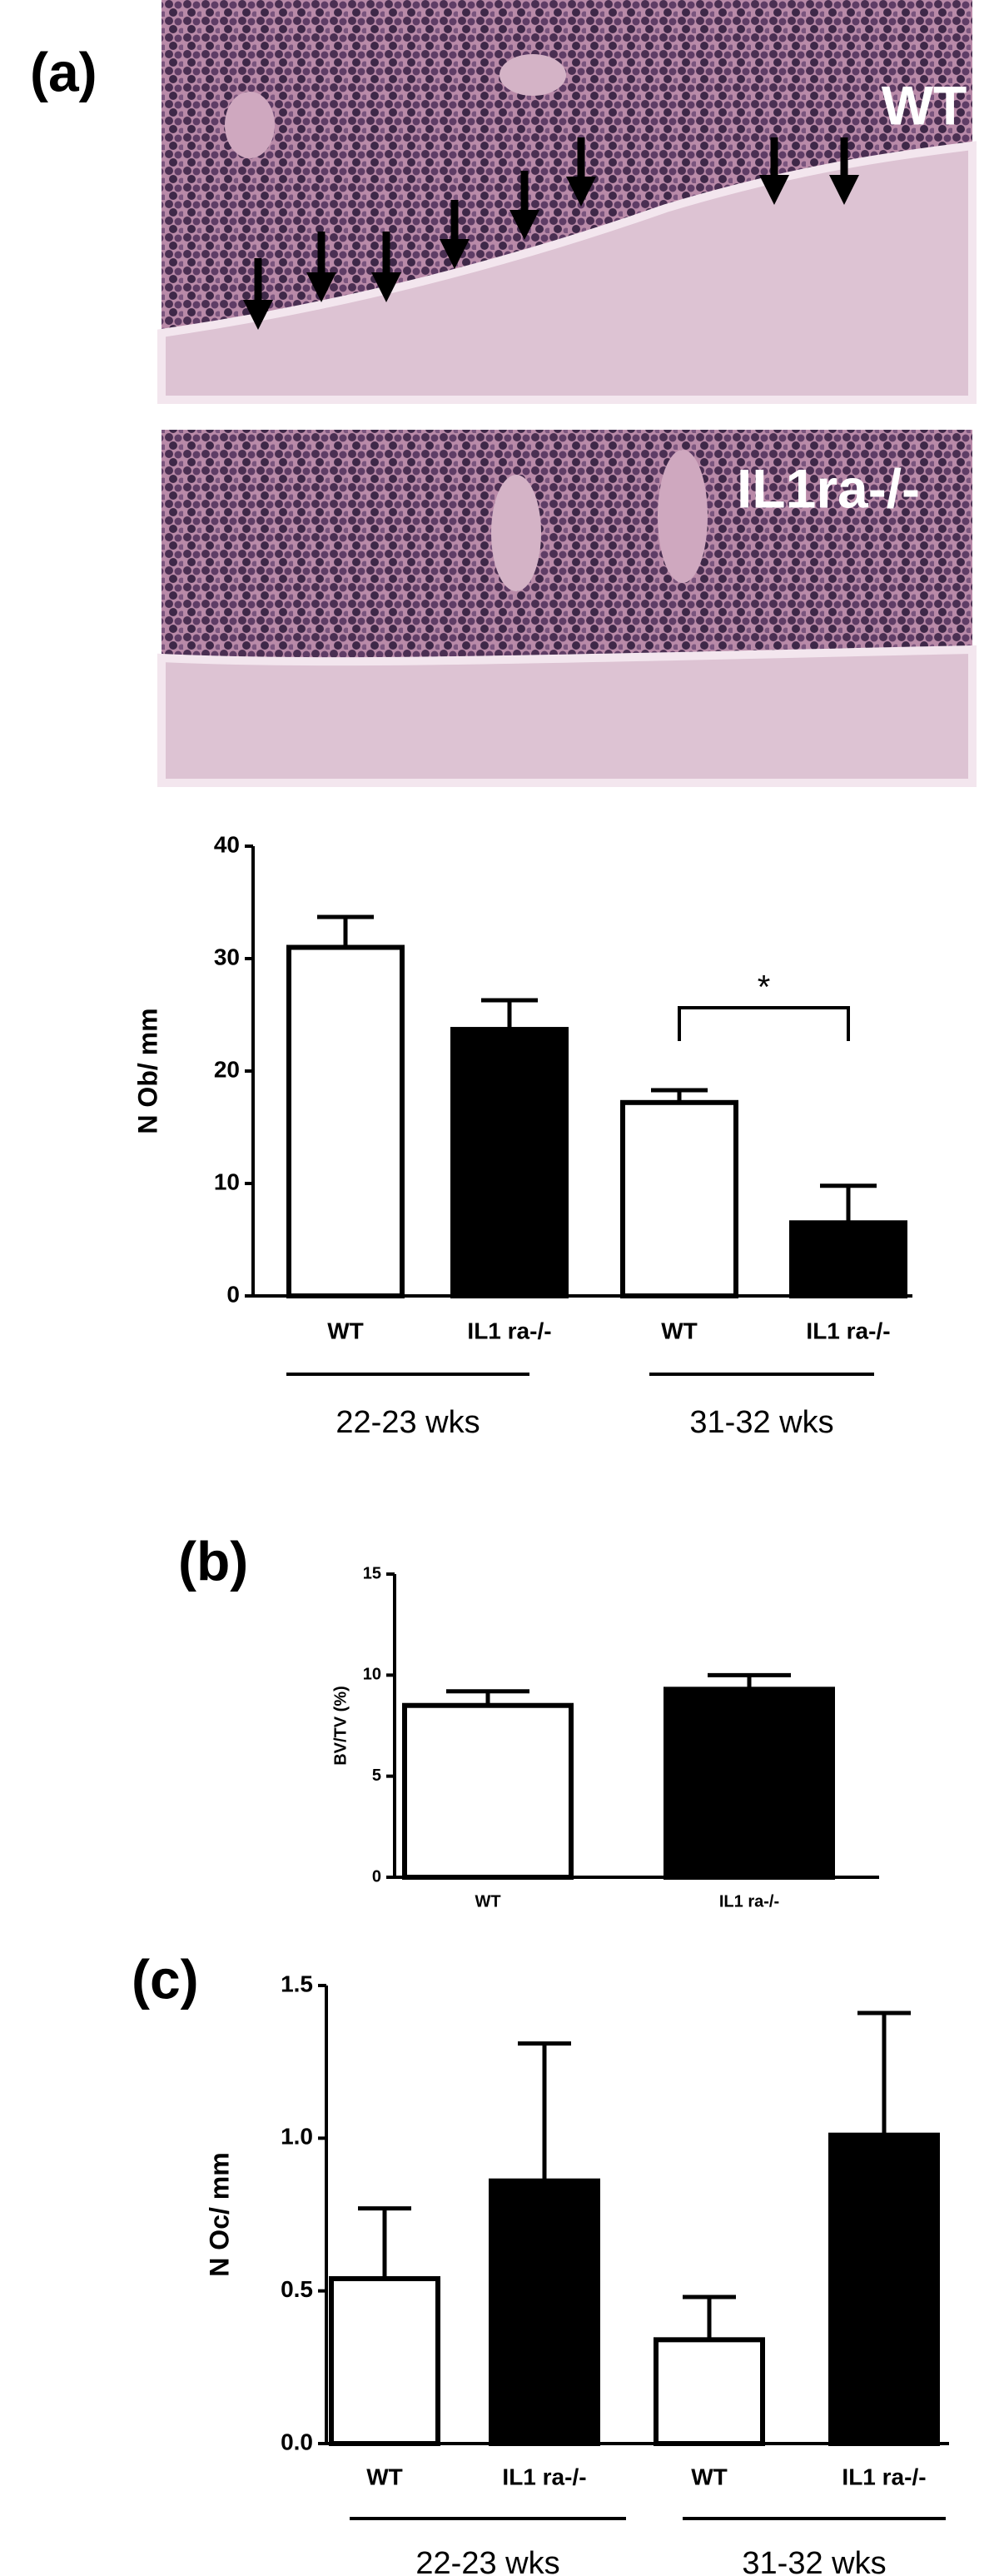  Describe the element at coordinates (227, 844) in the screenshot. I see `y-tick-label: 40` at that location.